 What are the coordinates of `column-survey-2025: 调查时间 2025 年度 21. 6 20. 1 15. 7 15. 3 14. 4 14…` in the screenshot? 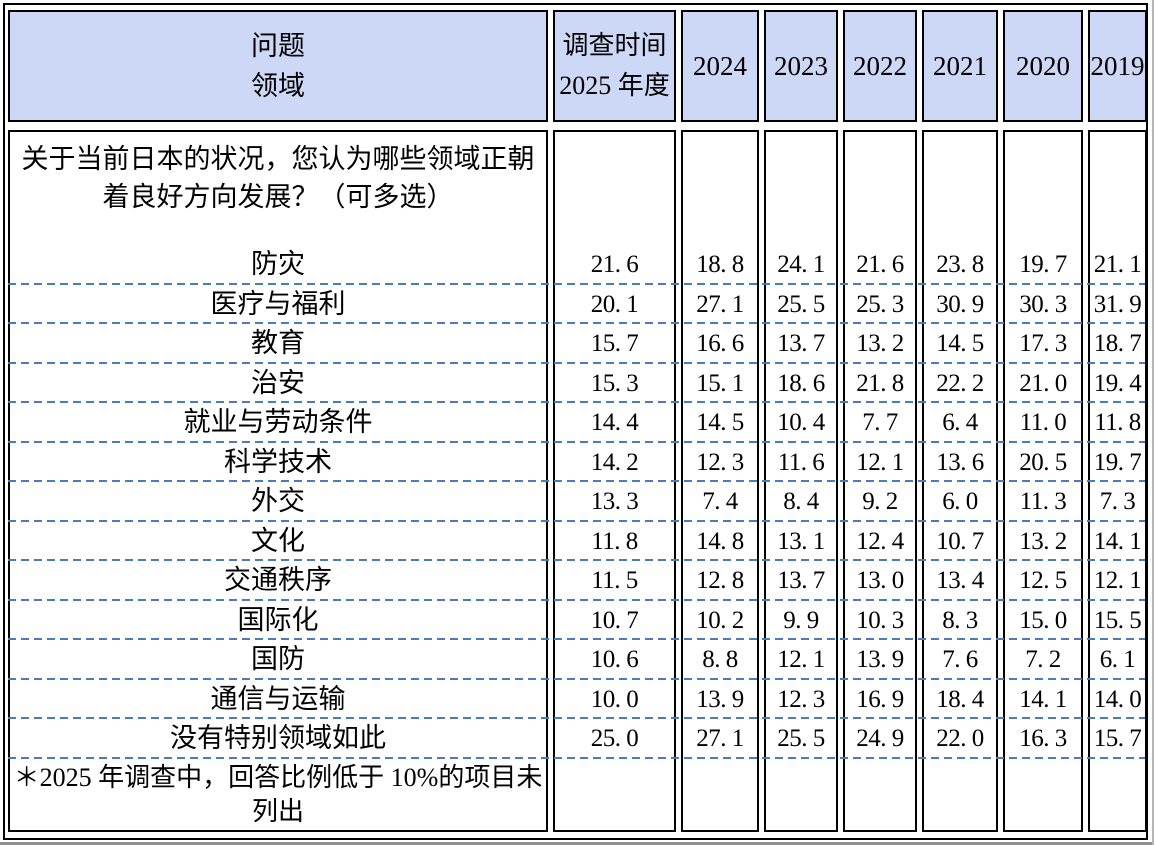 It's located at (614, 421).